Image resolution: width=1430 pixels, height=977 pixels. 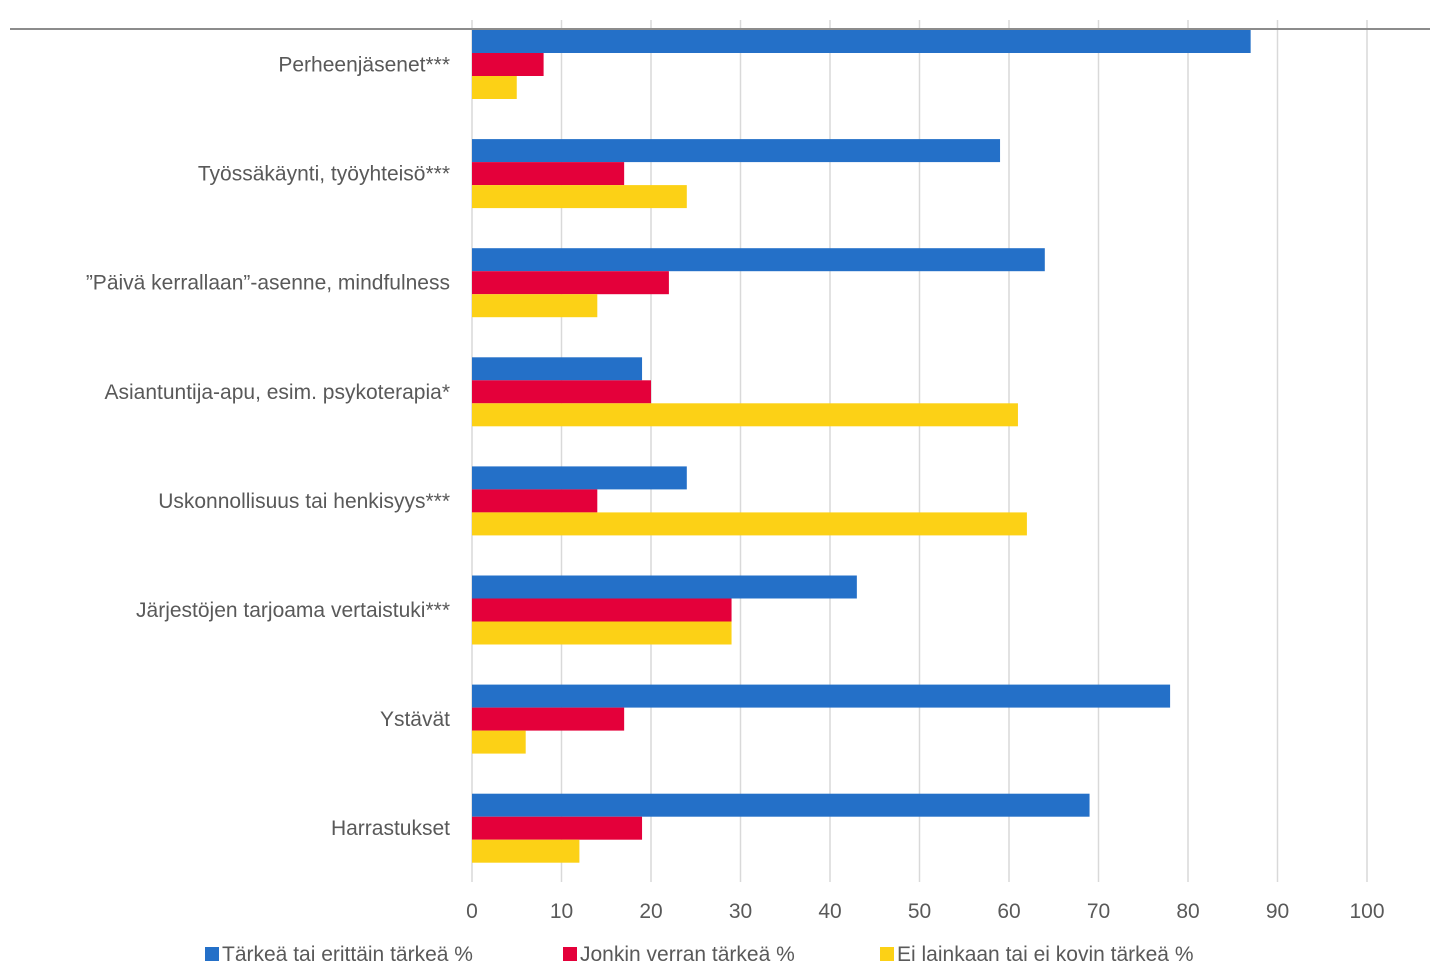 I want to click on category-label: Perheenjäsenet***, so click(x=364, y=65).